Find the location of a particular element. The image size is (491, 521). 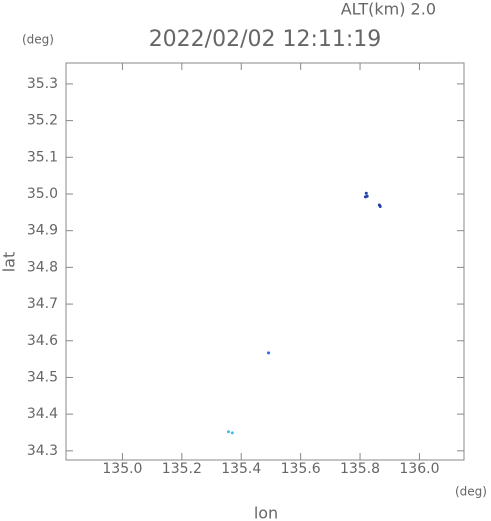

y-tick-label: 34.9 is located at coordinates (42, 231).